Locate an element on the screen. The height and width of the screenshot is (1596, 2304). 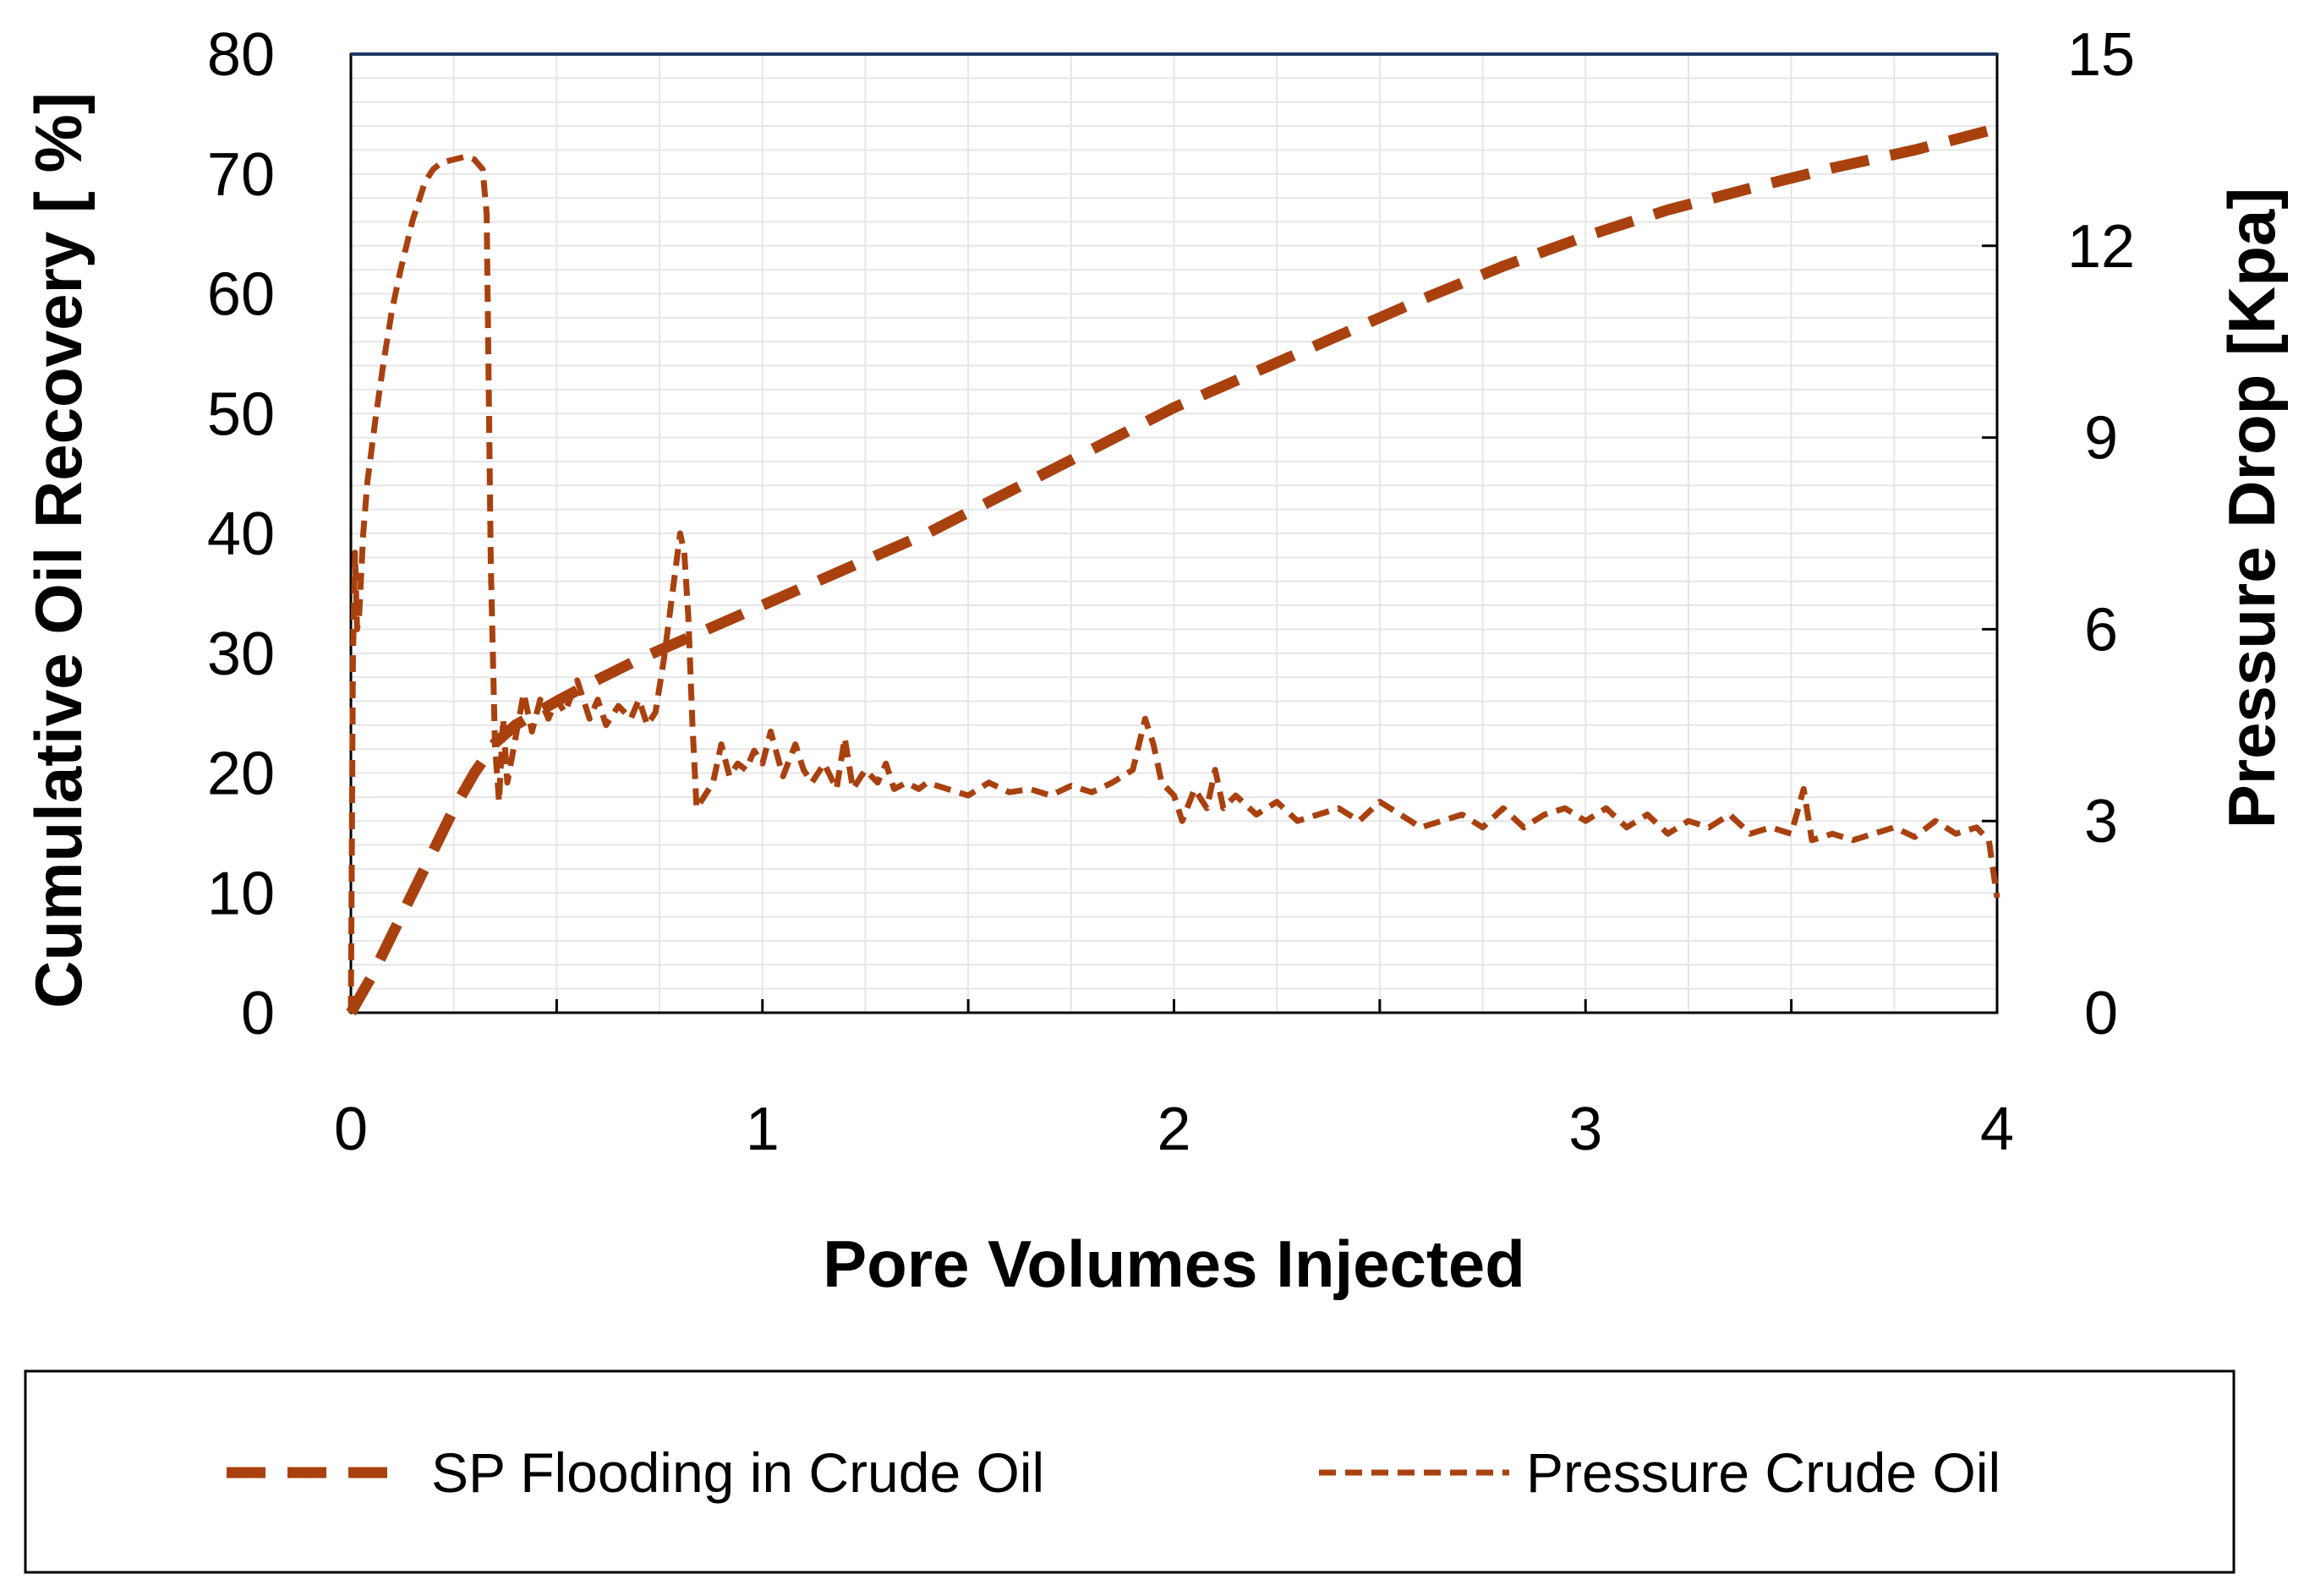
x-tick-label: 0 is located at coordinates (351, 1129).